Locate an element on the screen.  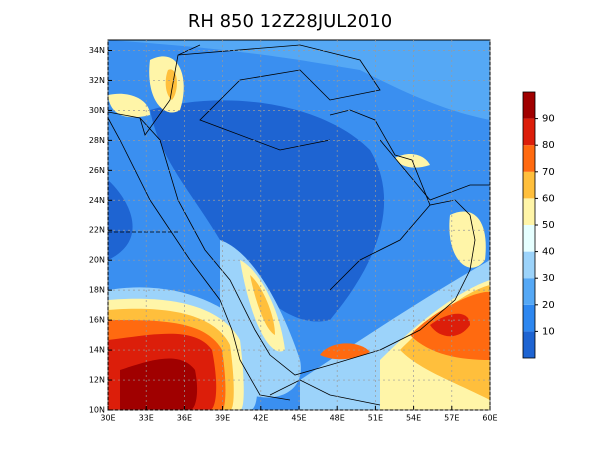
x-tick-label: 51E is located at coordinates (375, 418).